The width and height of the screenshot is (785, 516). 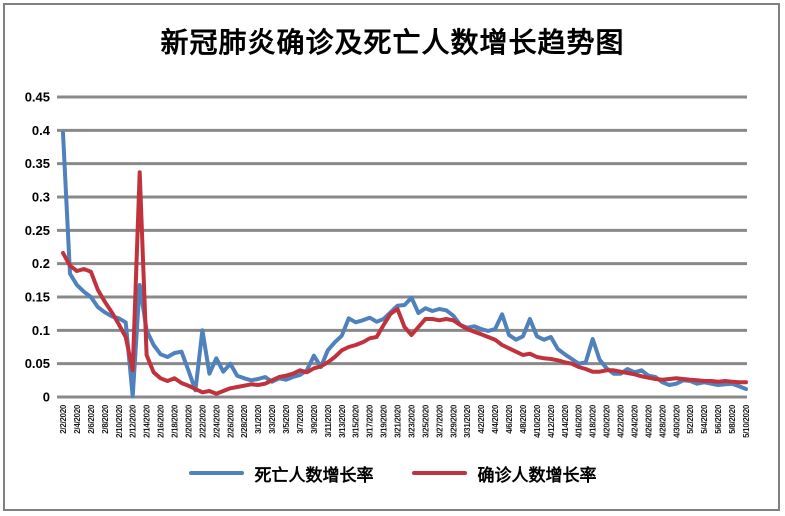 What do you see at coordinates (188, 421) in the screenshot?
I see `x-tick-label: 2/20/2020` at bounding box center [188, 421].